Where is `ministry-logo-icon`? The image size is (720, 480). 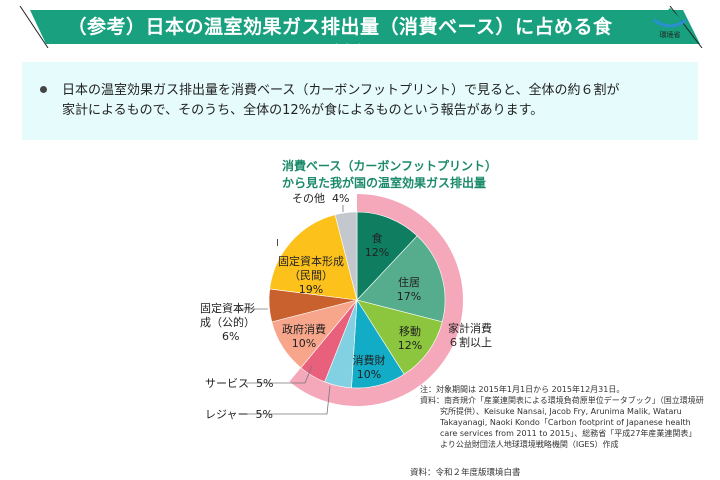 ministry-logo-icon is located at coordinates (670, 19).